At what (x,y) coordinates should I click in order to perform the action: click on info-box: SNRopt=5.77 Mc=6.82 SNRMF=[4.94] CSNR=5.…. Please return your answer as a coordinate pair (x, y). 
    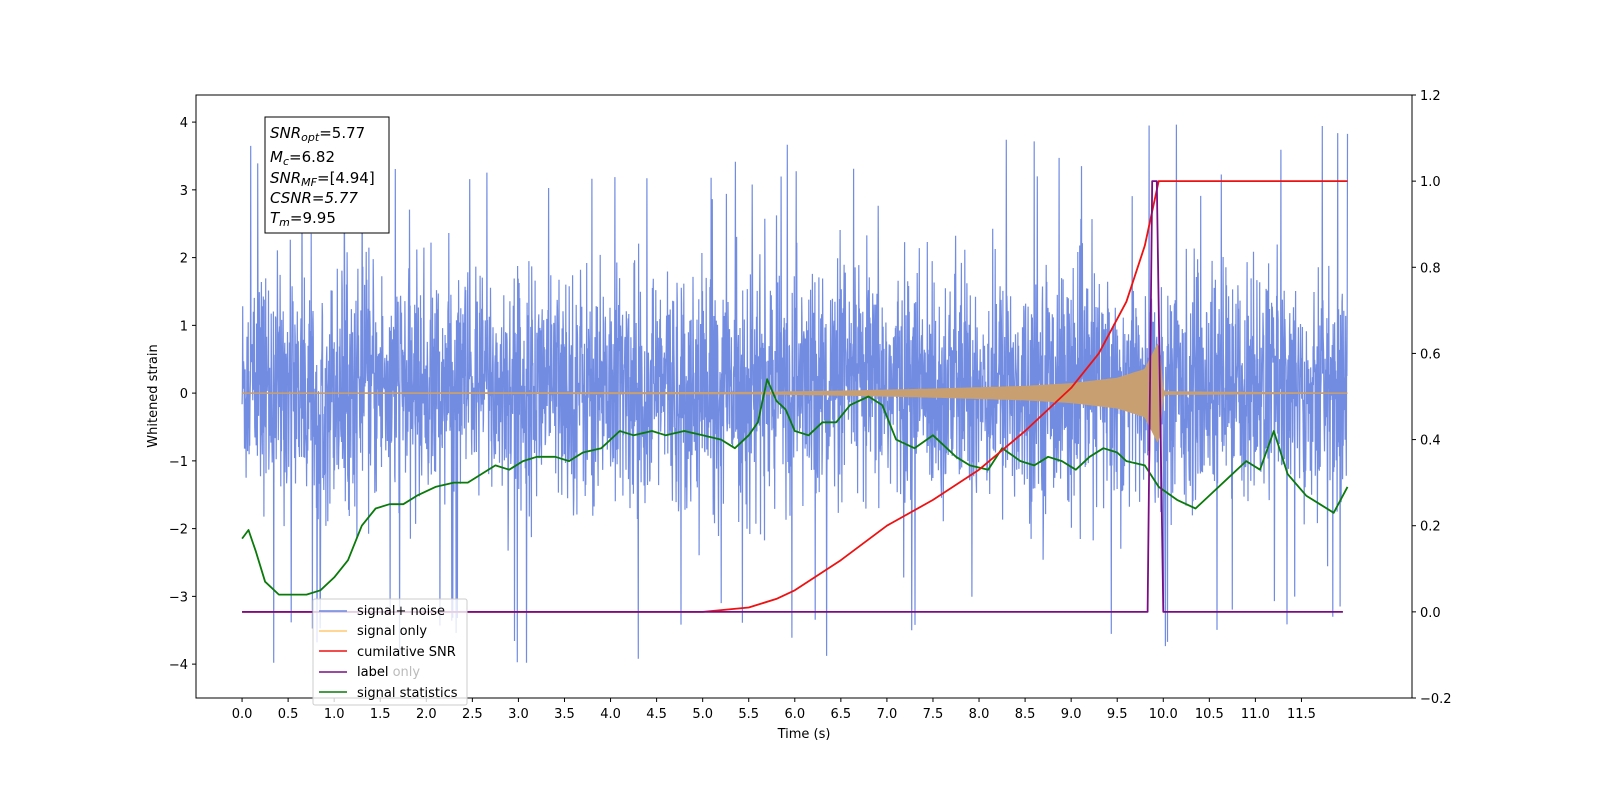
    Looking at the image, I should click on (327, 175).